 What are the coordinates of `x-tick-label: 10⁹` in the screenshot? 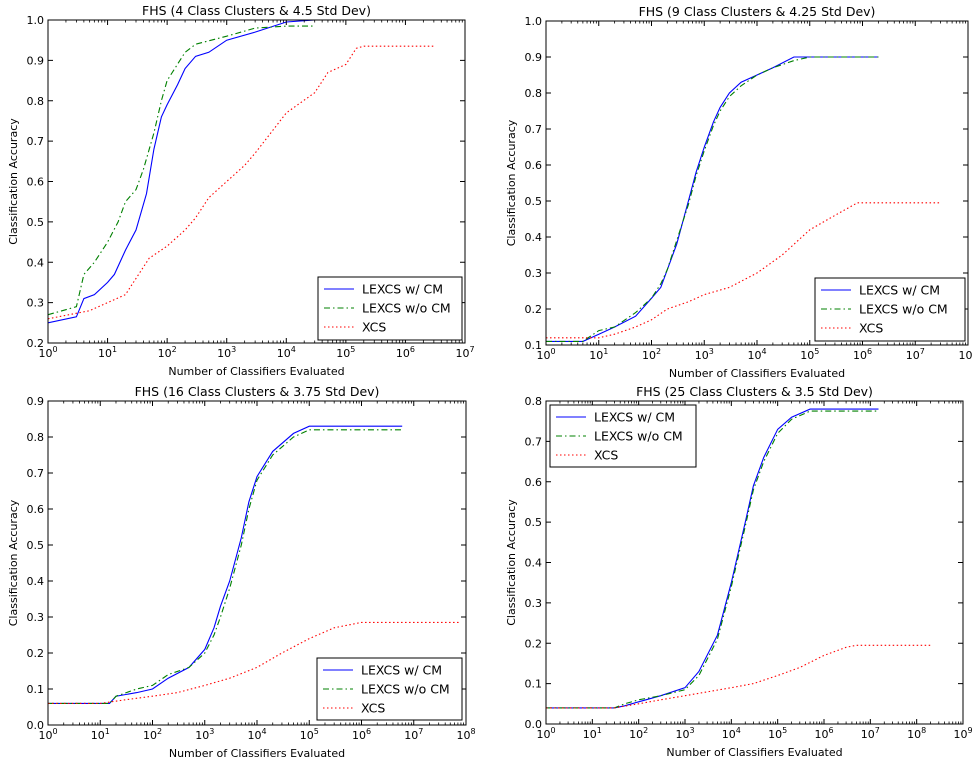 It's located at (962, 733).